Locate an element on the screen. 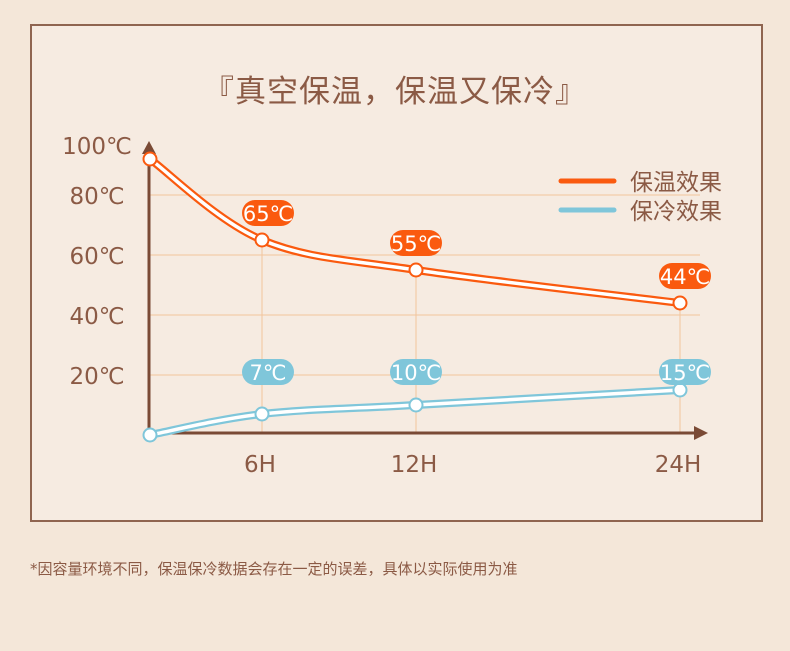 This screenshot has width=790, height=651. x-tick-label: 24H is located at coordinates (678, 465).